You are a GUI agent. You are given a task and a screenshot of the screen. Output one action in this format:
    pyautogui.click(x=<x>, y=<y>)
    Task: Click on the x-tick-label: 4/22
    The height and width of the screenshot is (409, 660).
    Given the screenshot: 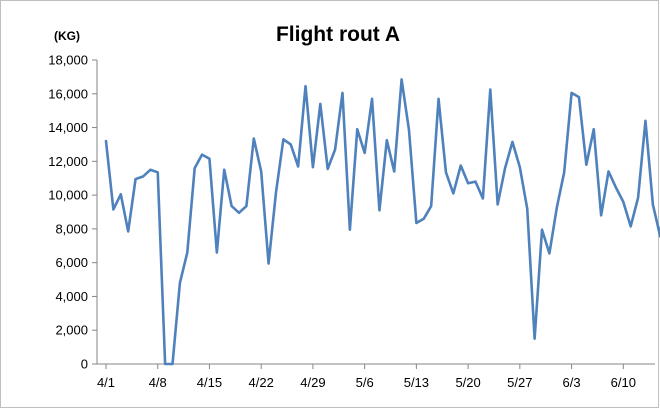 What is the action you would take?
    pyautogui.click(x=261, y=382)
    